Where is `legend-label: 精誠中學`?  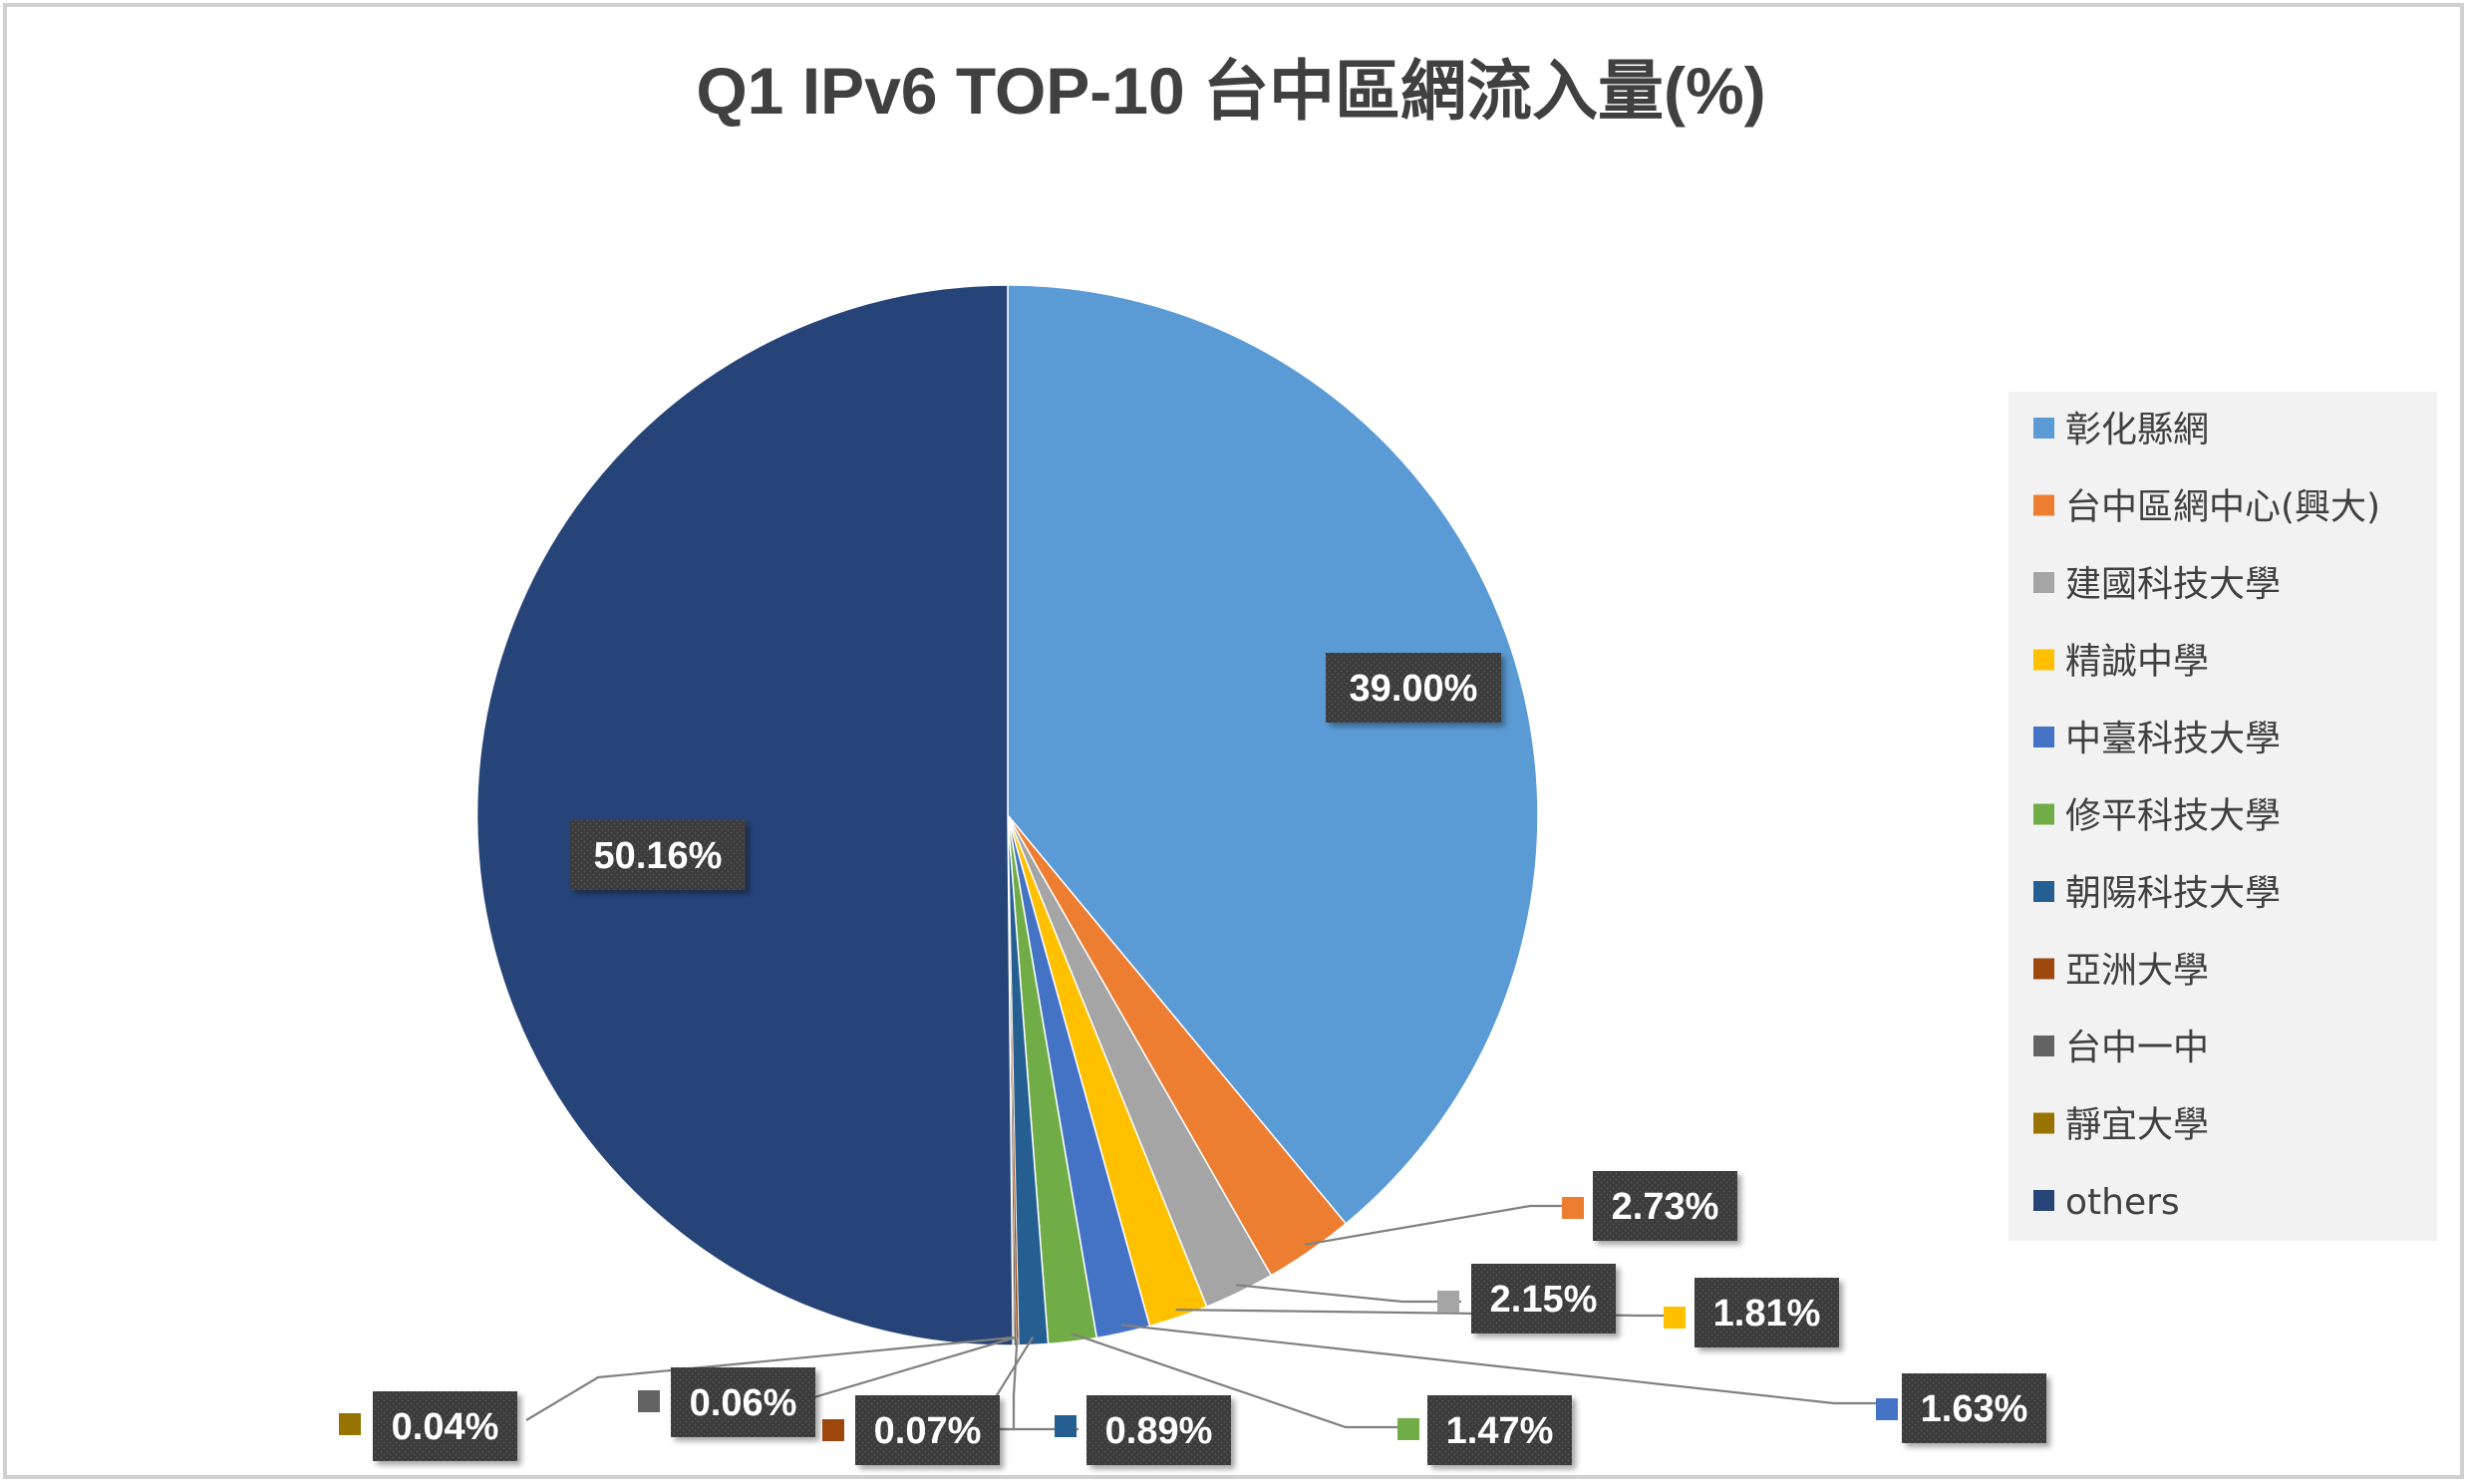
legend-label: 精誠中學 is located at coordinates (2137, 662).